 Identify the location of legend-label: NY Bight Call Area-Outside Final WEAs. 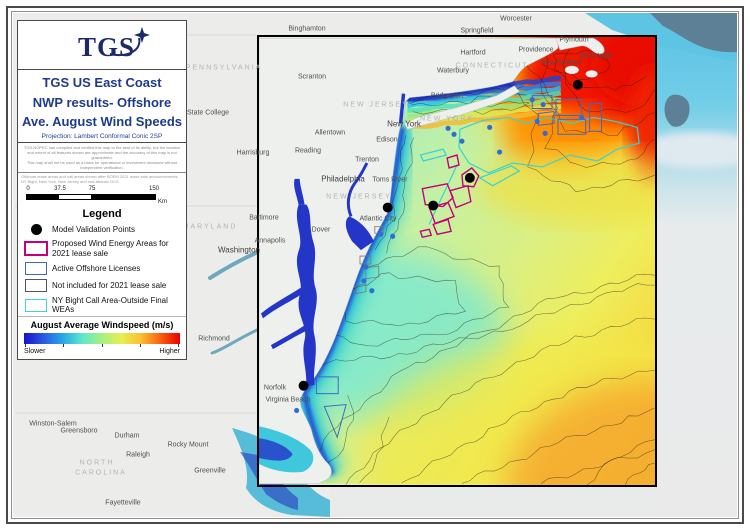
(110, 304).